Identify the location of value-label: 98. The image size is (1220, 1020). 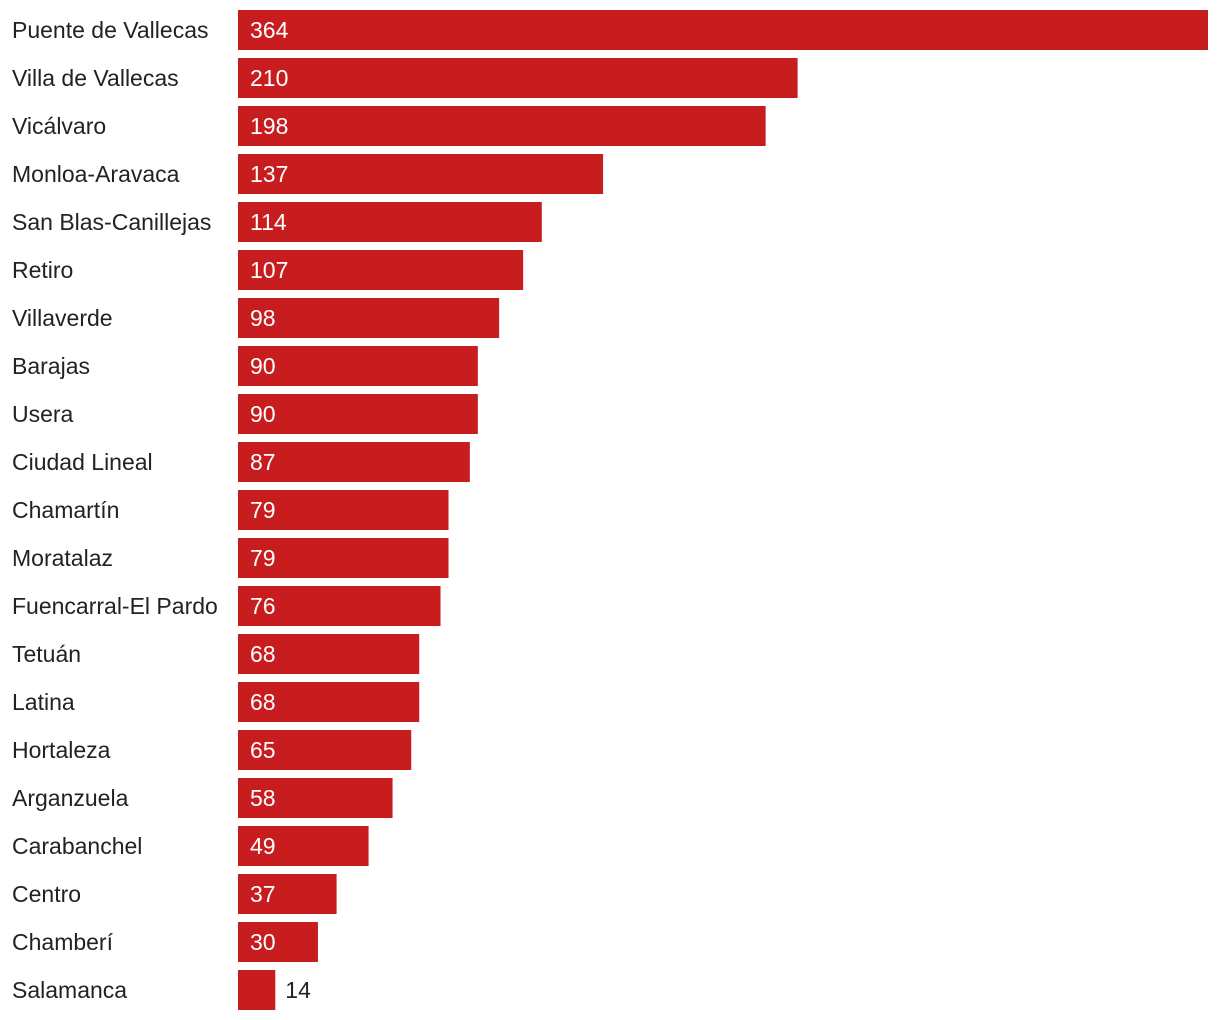
(263, 318).